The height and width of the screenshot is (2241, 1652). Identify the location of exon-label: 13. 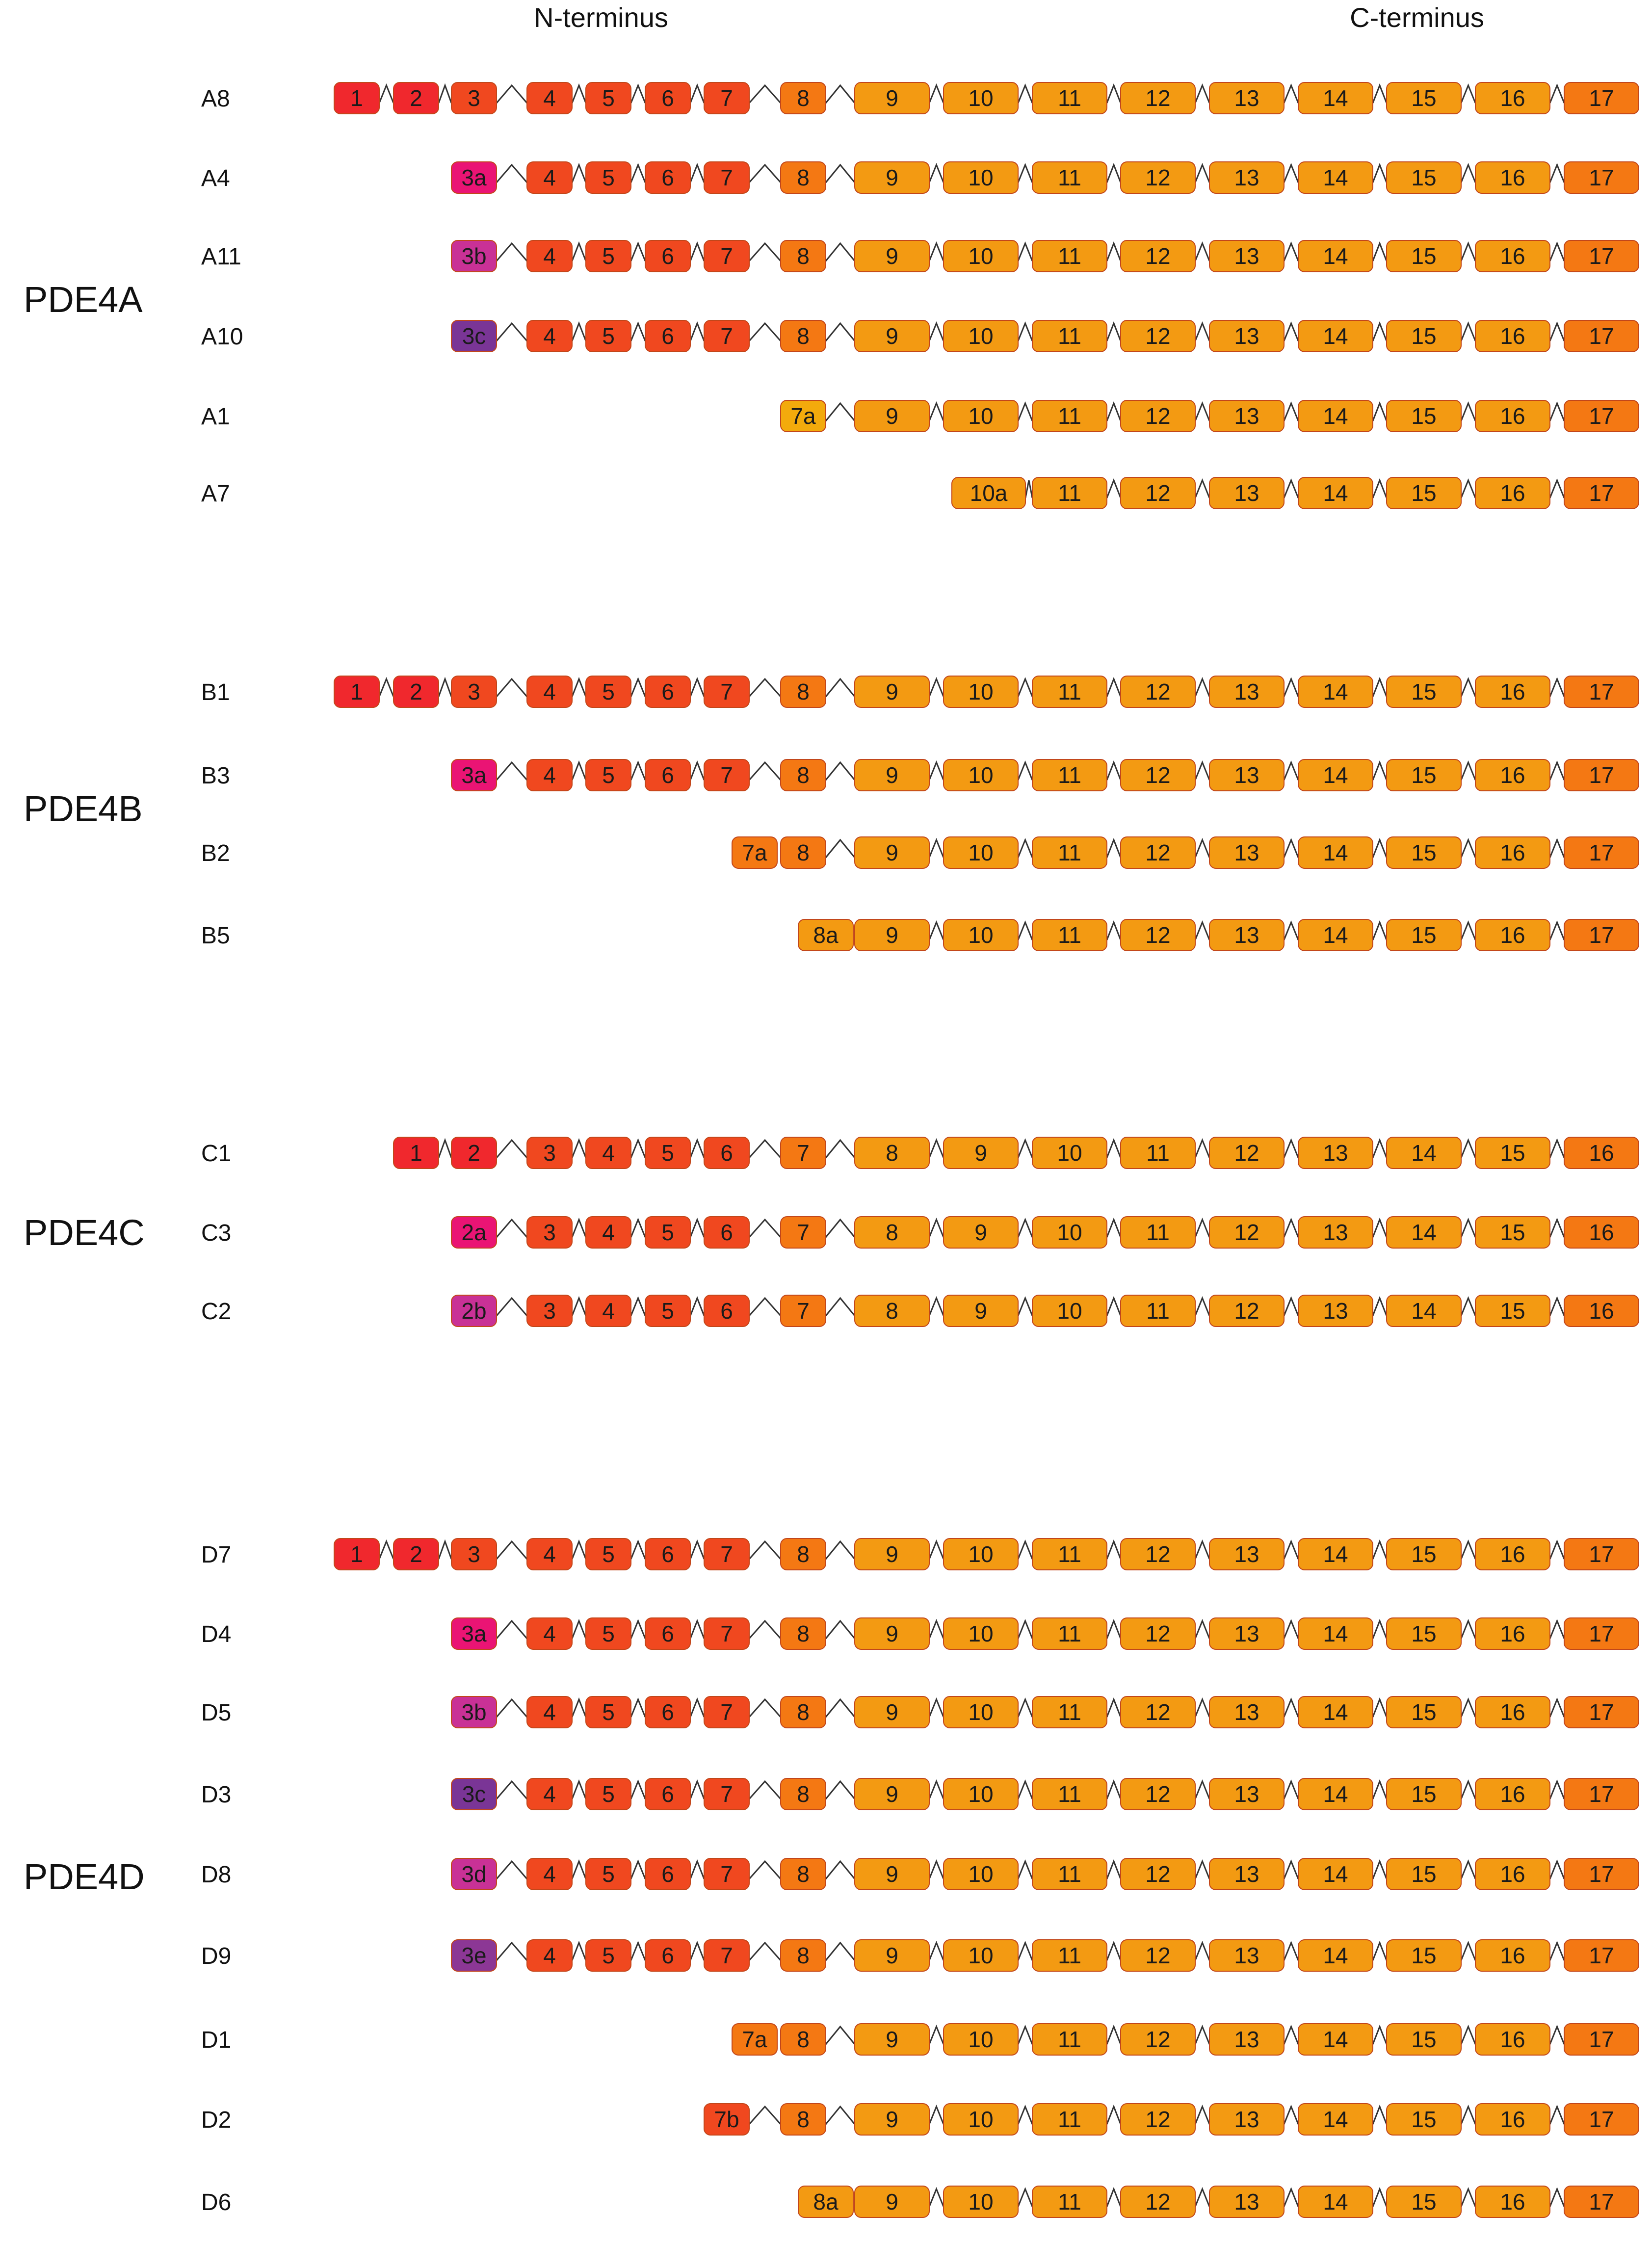
(1247, 1712).